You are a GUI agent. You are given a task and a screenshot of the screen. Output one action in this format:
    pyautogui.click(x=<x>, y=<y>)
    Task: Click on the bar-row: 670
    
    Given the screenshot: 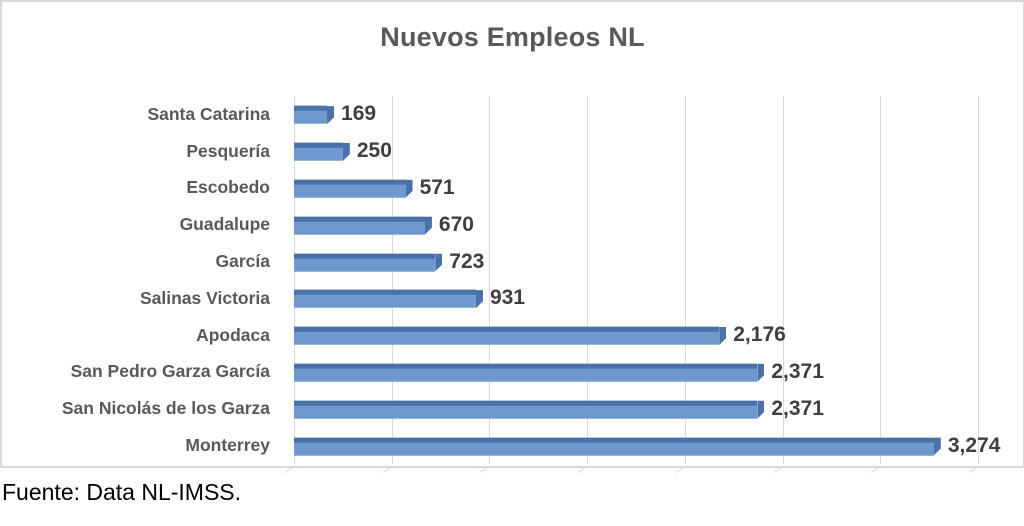 What is the action you would take?
    pyautogui.click(x=636, y=224)
    